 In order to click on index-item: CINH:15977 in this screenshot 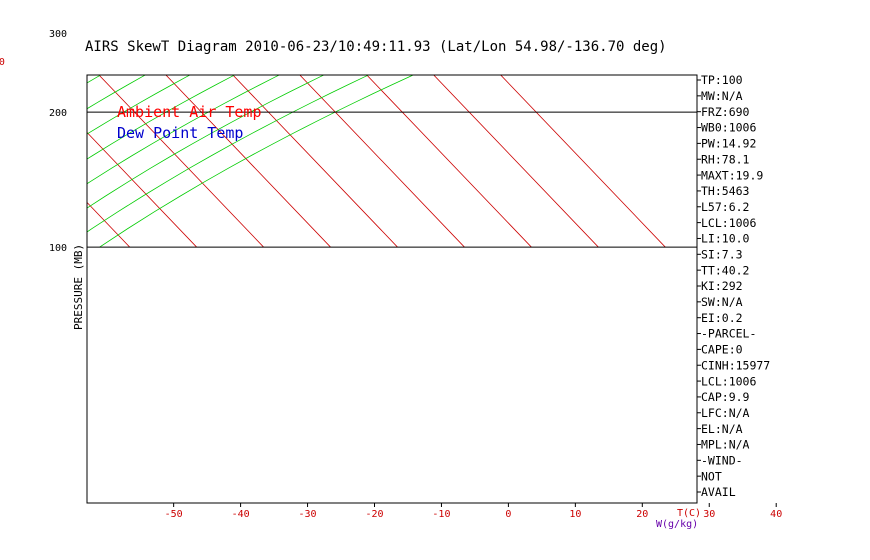, I will do `click(735, 365)`.